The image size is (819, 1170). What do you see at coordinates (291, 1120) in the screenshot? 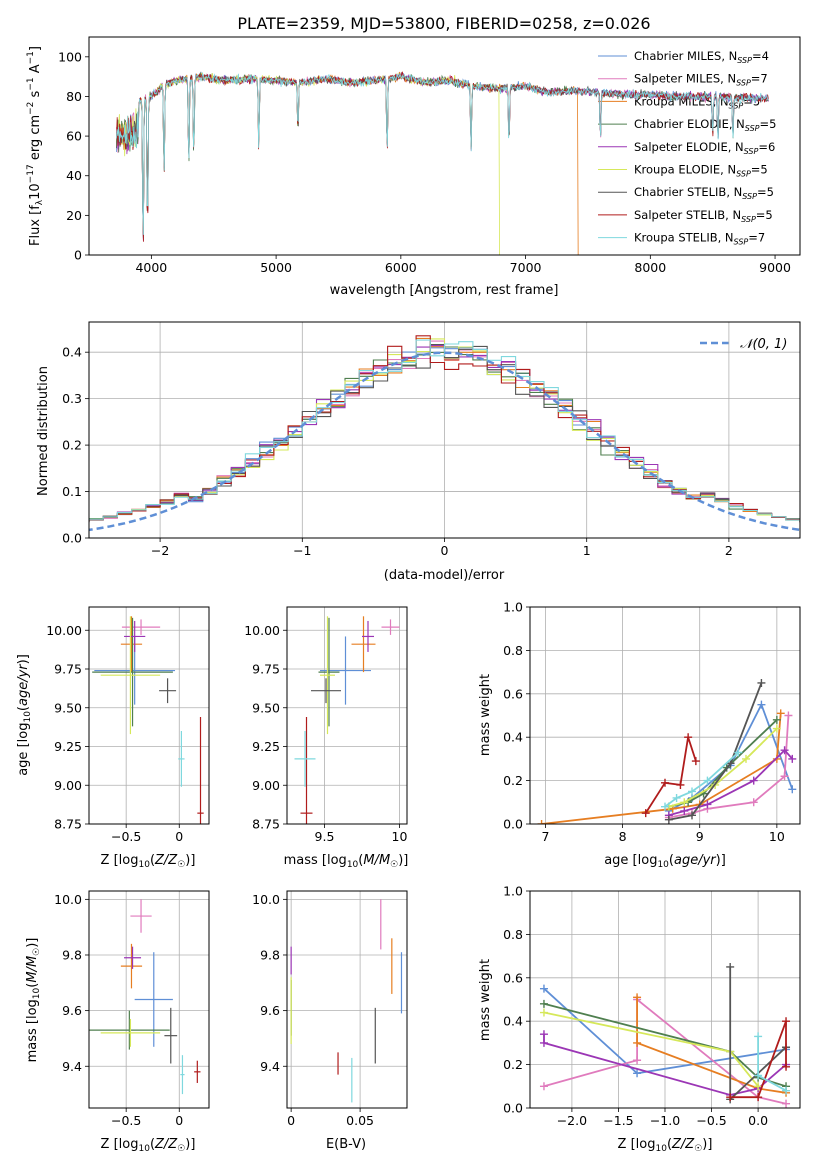
I see `massE-xtick-label: 0` at bounding box center [291, 1120].